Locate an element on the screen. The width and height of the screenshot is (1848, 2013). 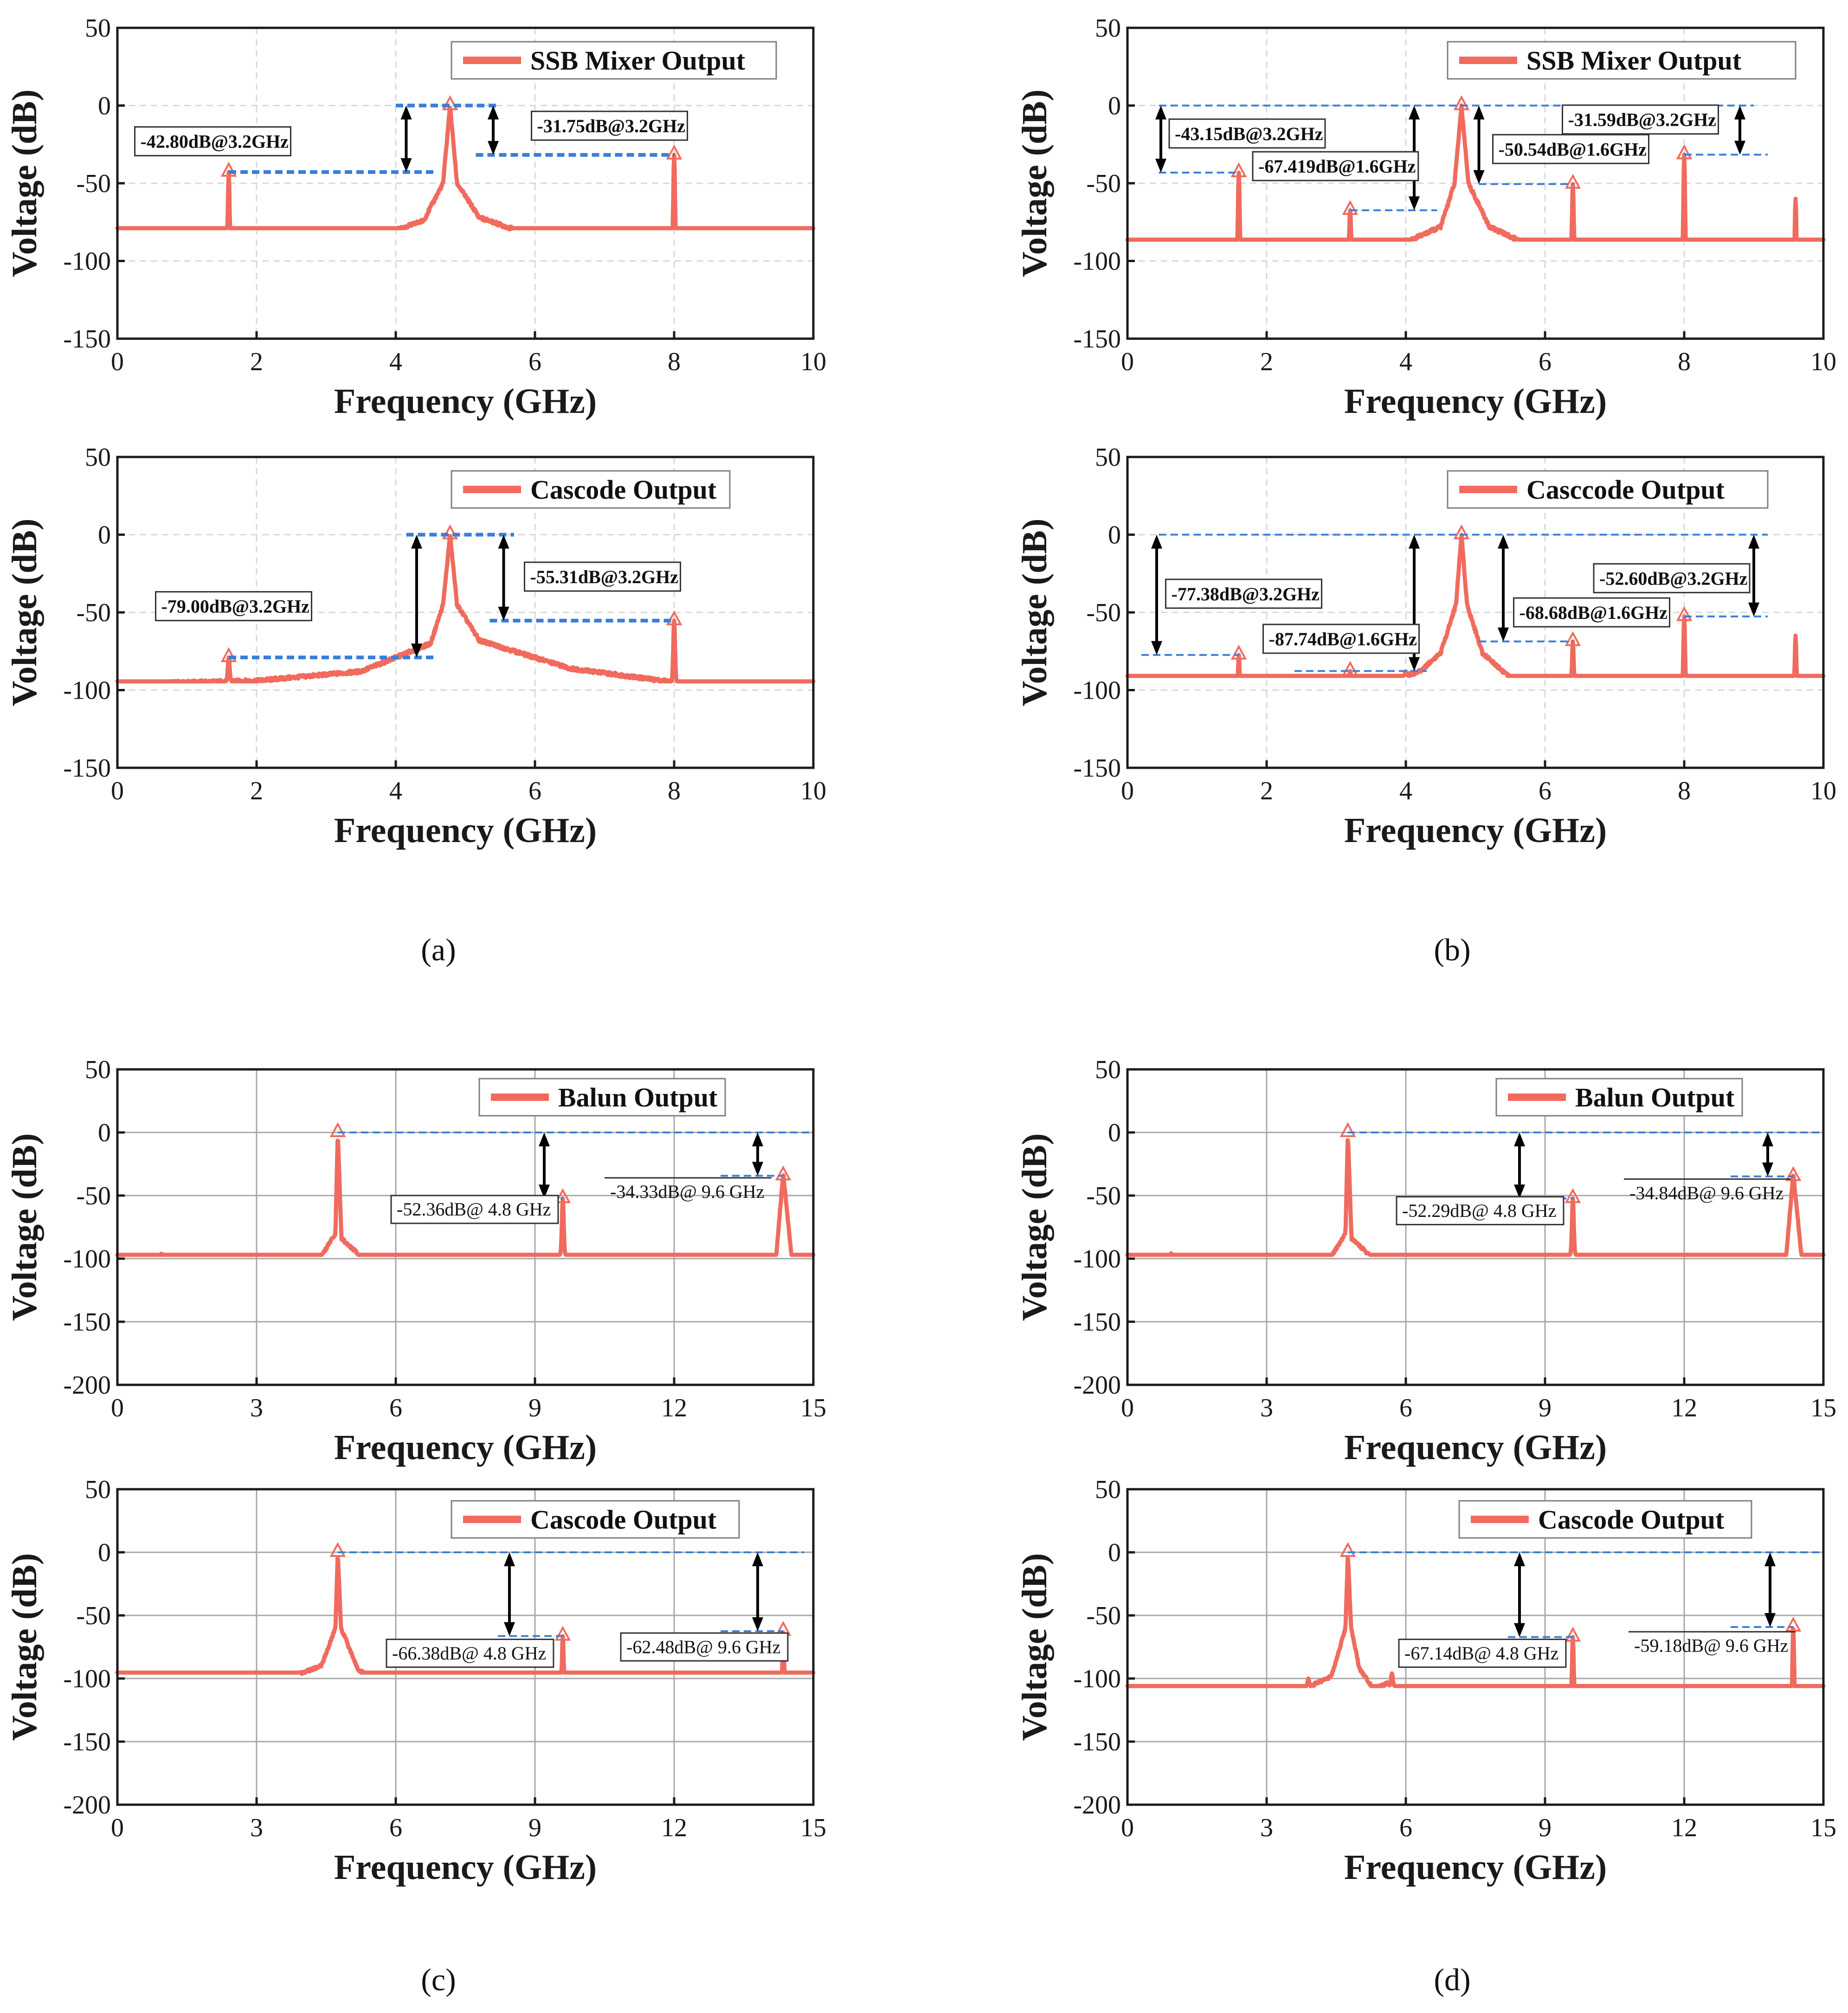
chart-a2-annotation-1: -55.31dB@3.2GHz is located at coordinates (602, 576).